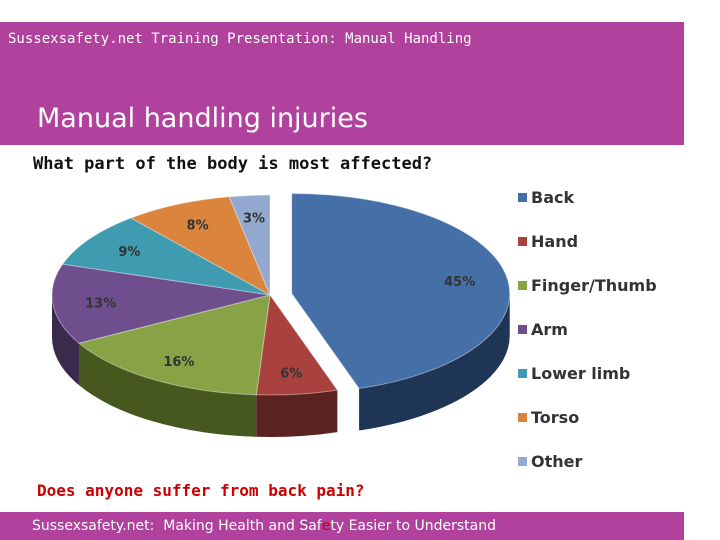 The image size is (720, 540). Describe the element at coordinates (459, 282) in the screenshot. I see `pie-label-back: 45%` at that location.